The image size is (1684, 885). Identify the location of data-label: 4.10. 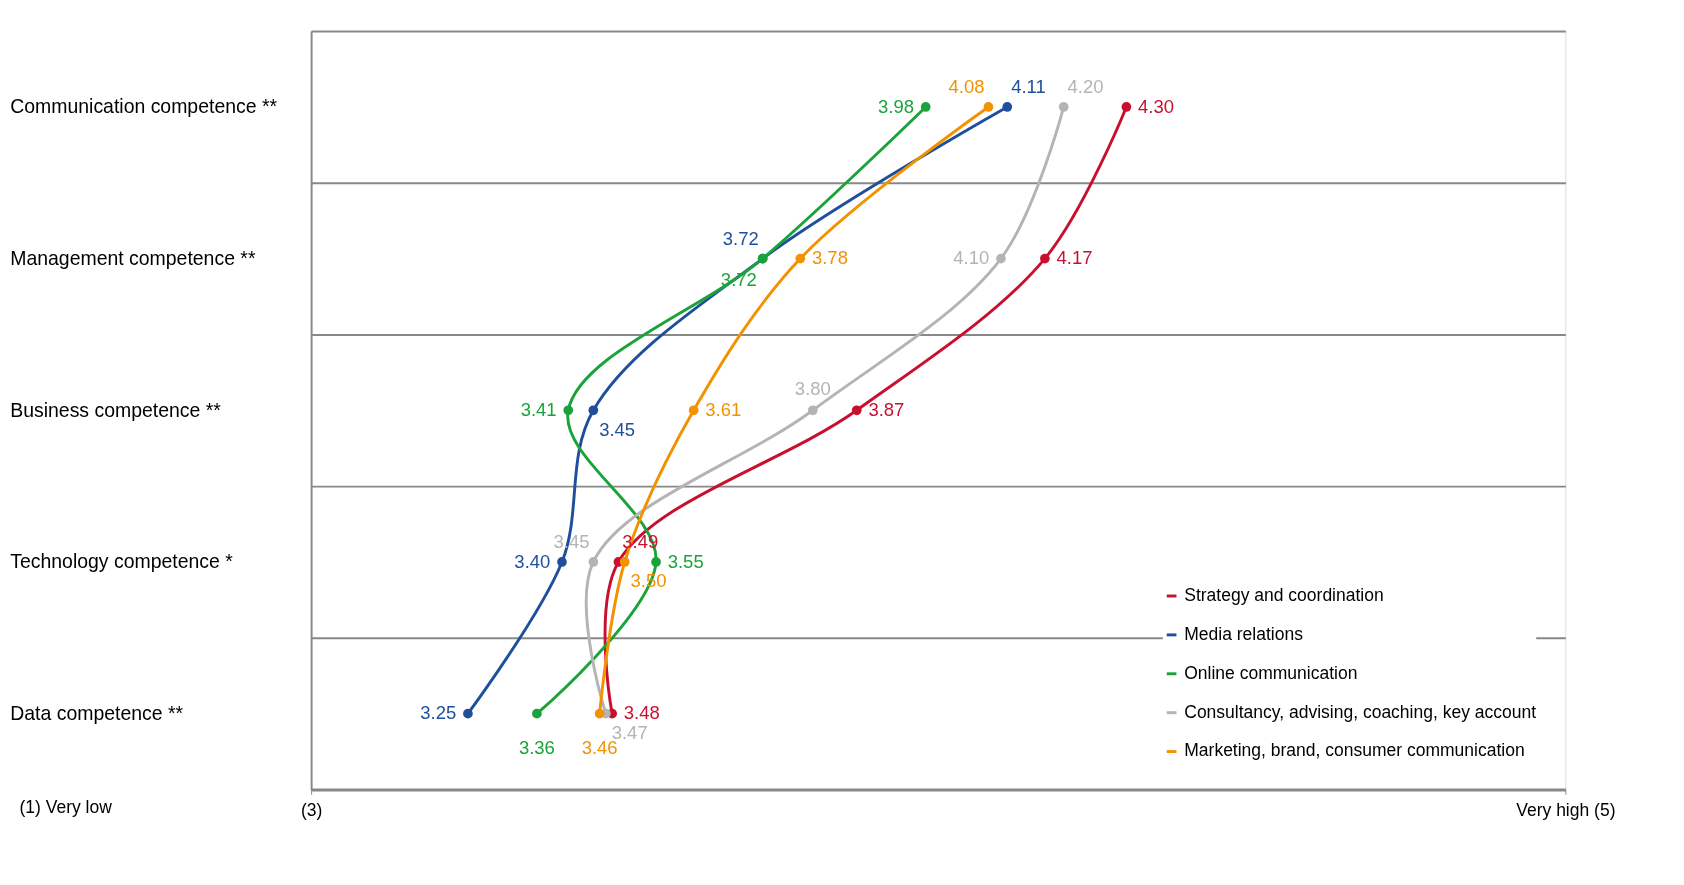
(971, 258).